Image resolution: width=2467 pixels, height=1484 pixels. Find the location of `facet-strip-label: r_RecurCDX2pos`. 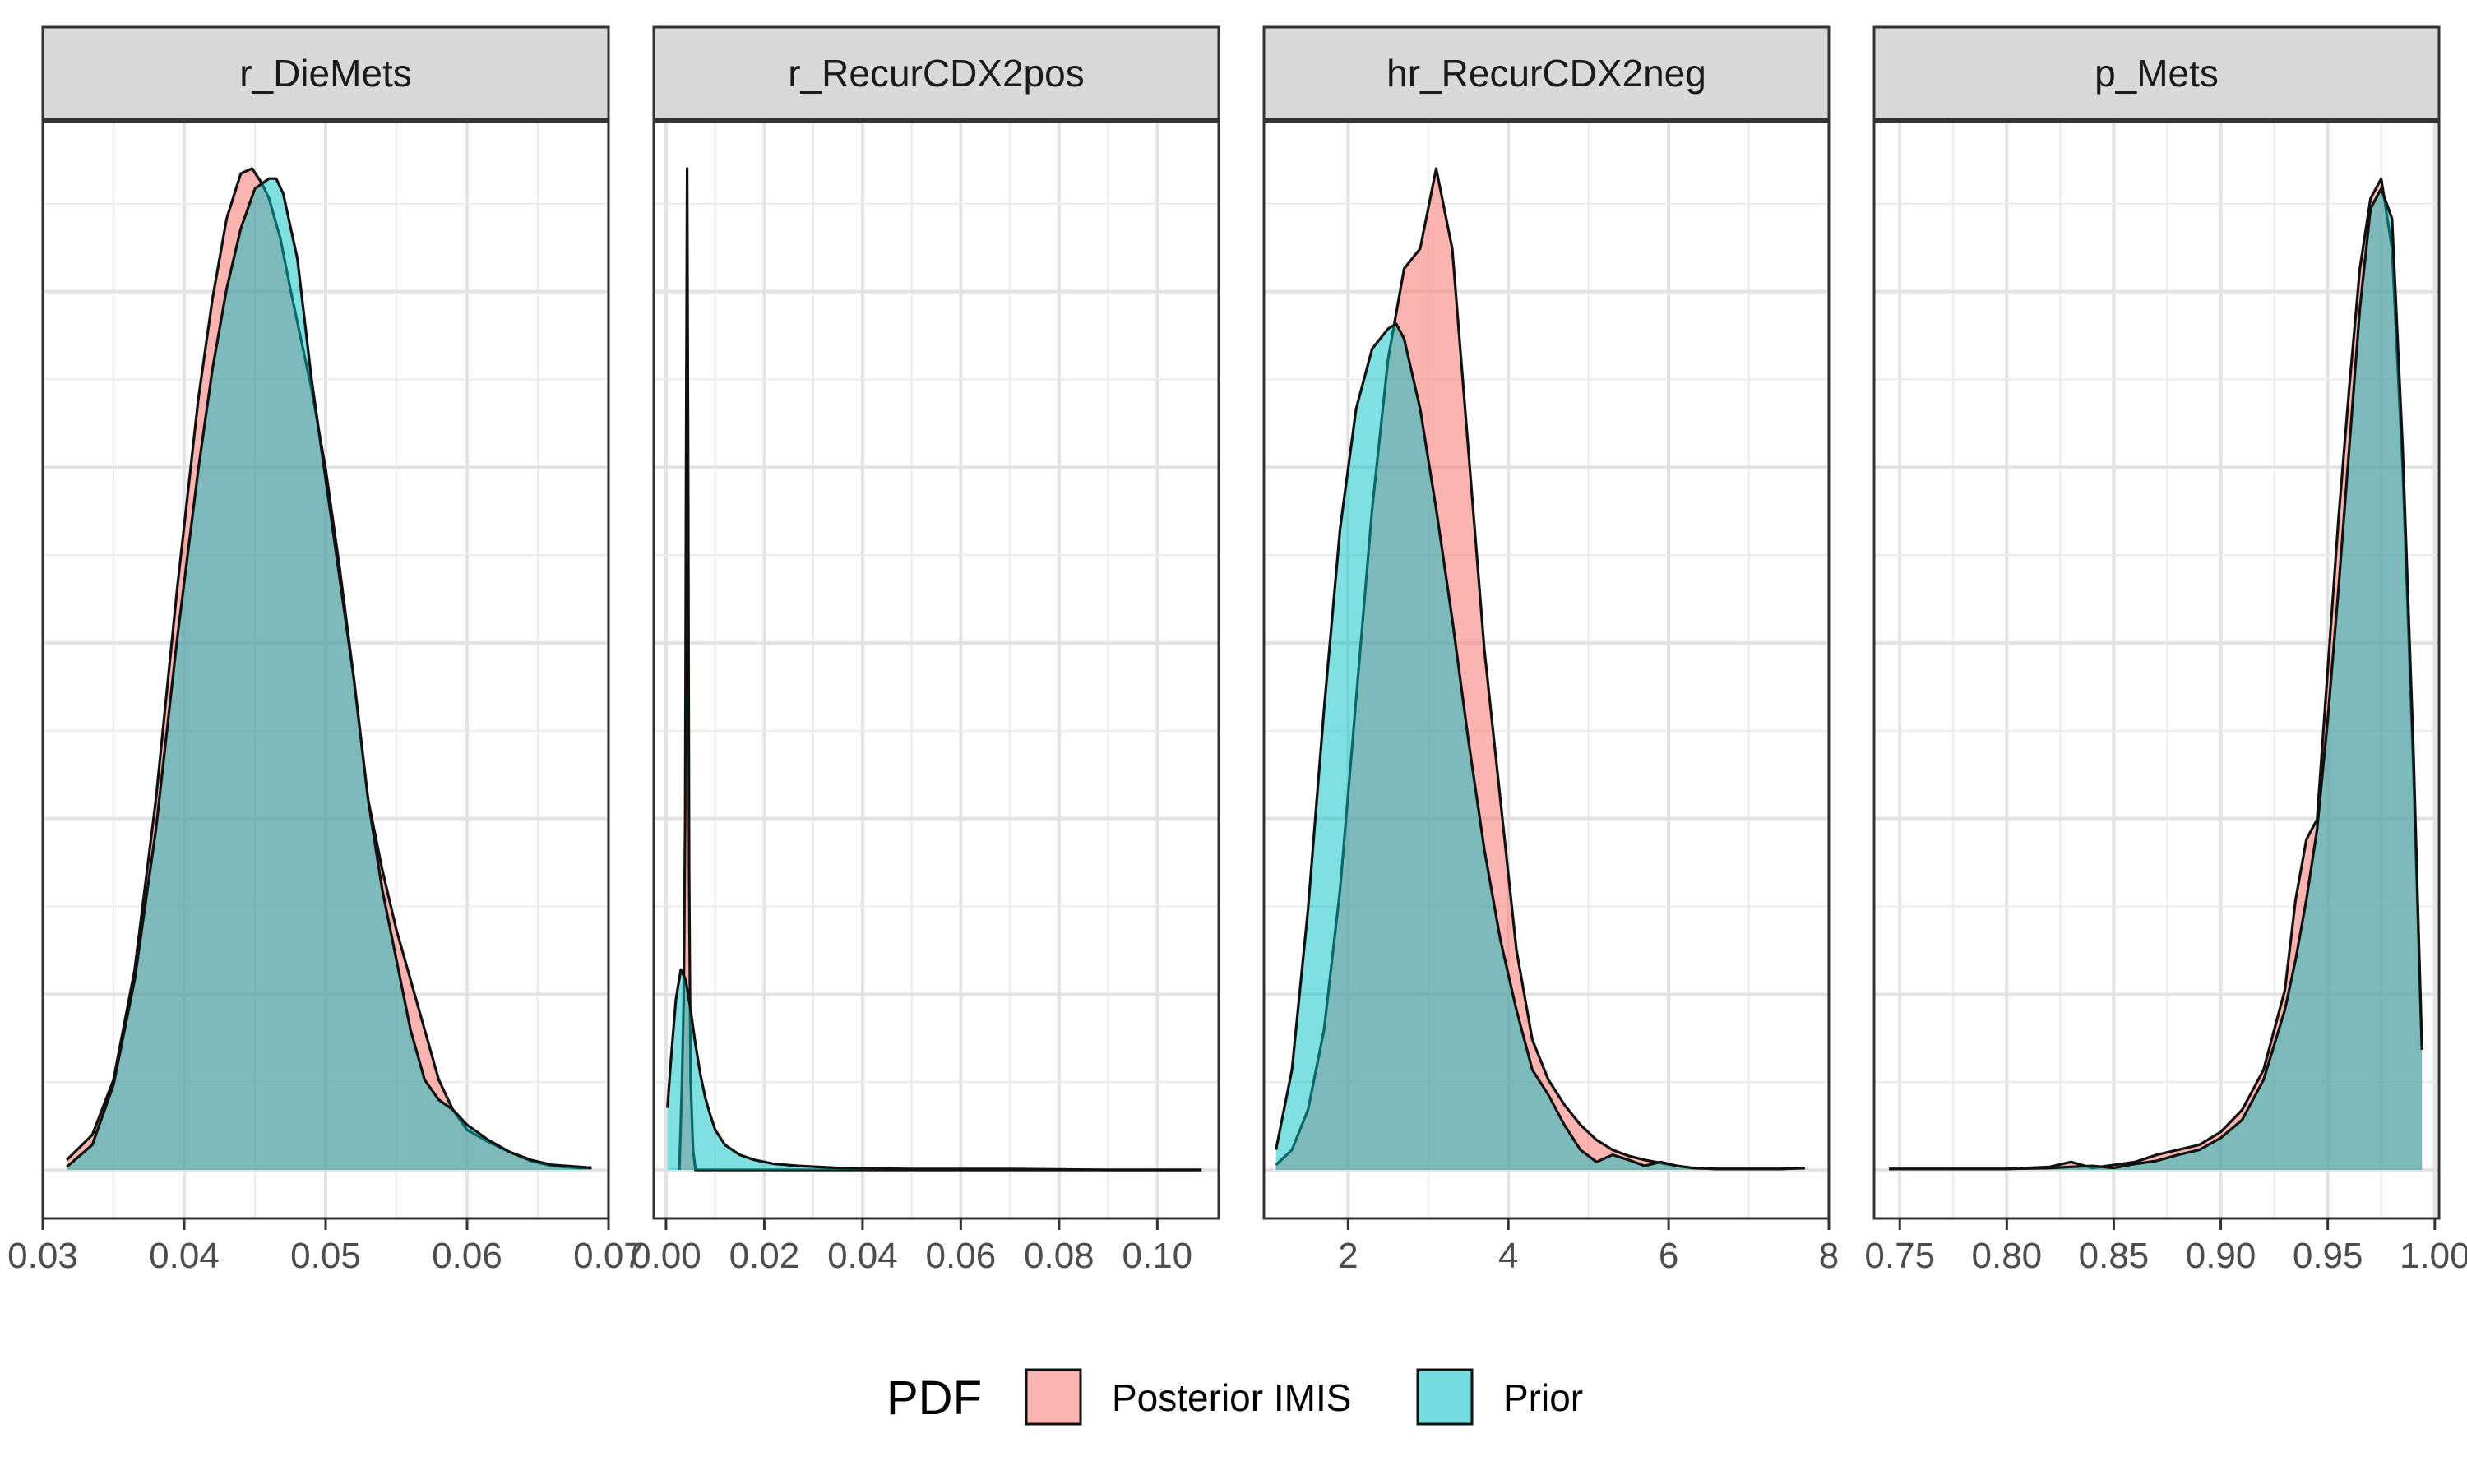

facet-strip-label: r_RecurCDX2pos is located at coordinates (936, 74).